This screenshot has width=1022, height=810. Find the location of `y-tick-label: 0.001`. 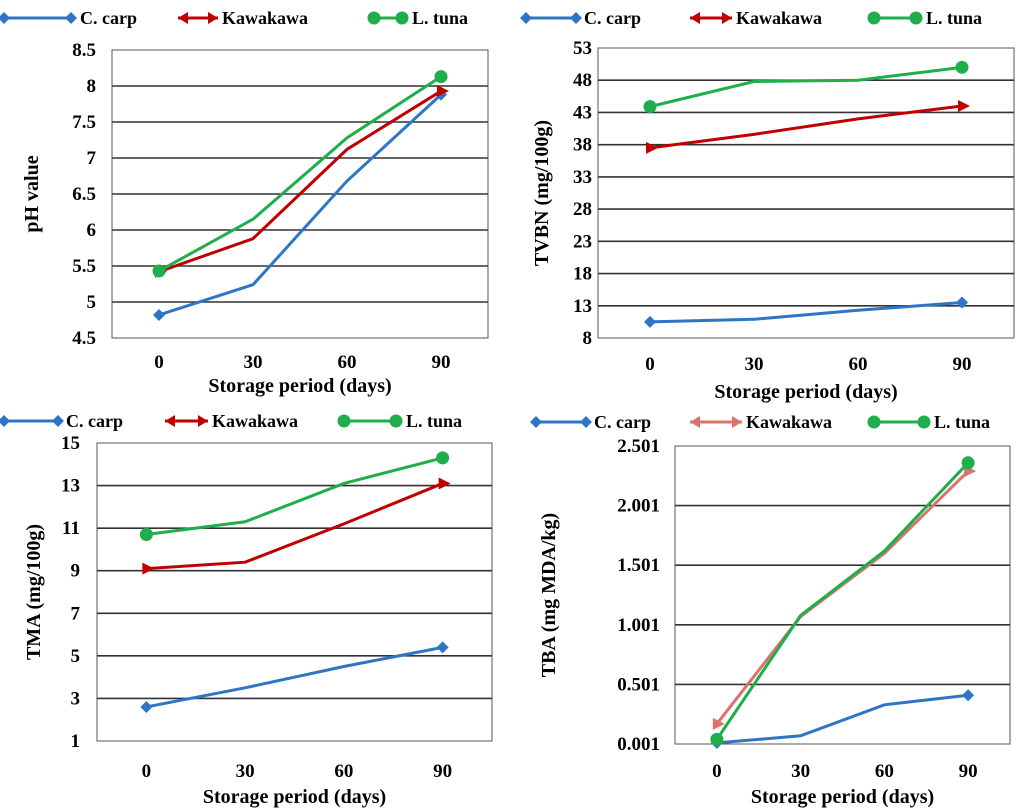

y-tick-label: 0.001 is located at coordinates (638, 744).